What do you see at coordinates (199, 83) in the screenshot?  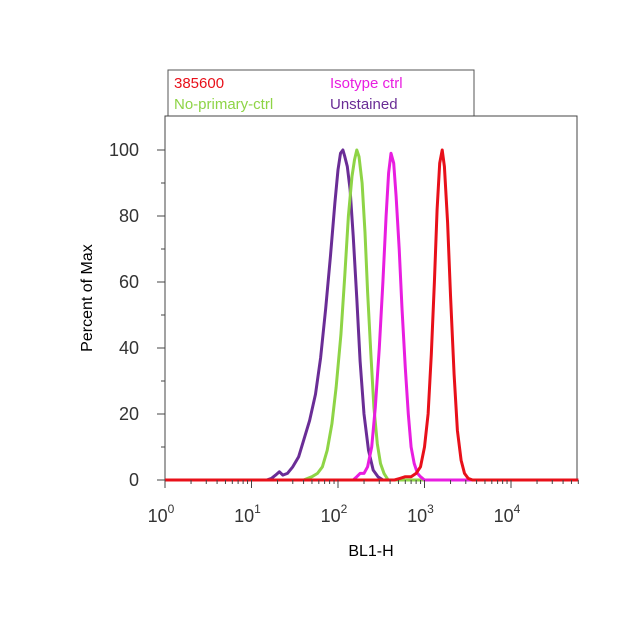 I see `legend-entry-385600: 385600` at bounding box center [199, 83].